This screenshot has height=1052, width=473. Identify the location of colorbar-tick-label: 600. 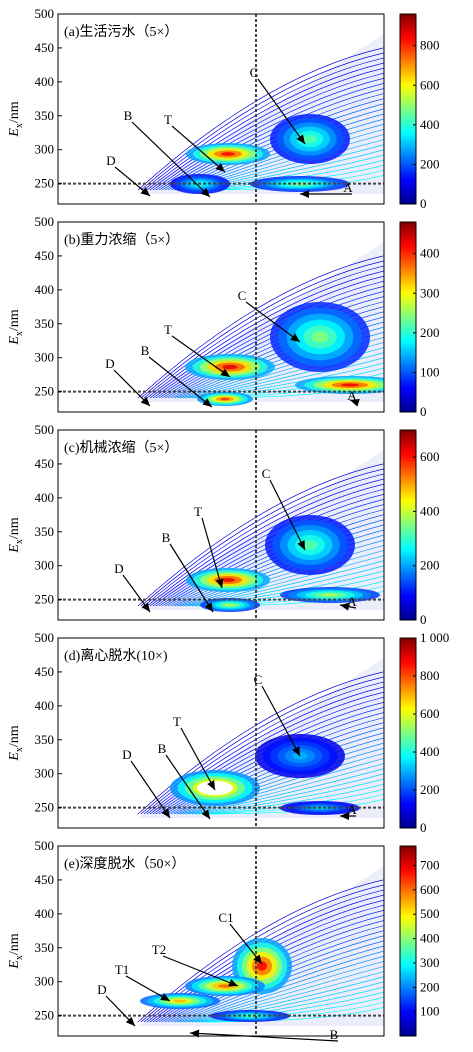
(430, 713).